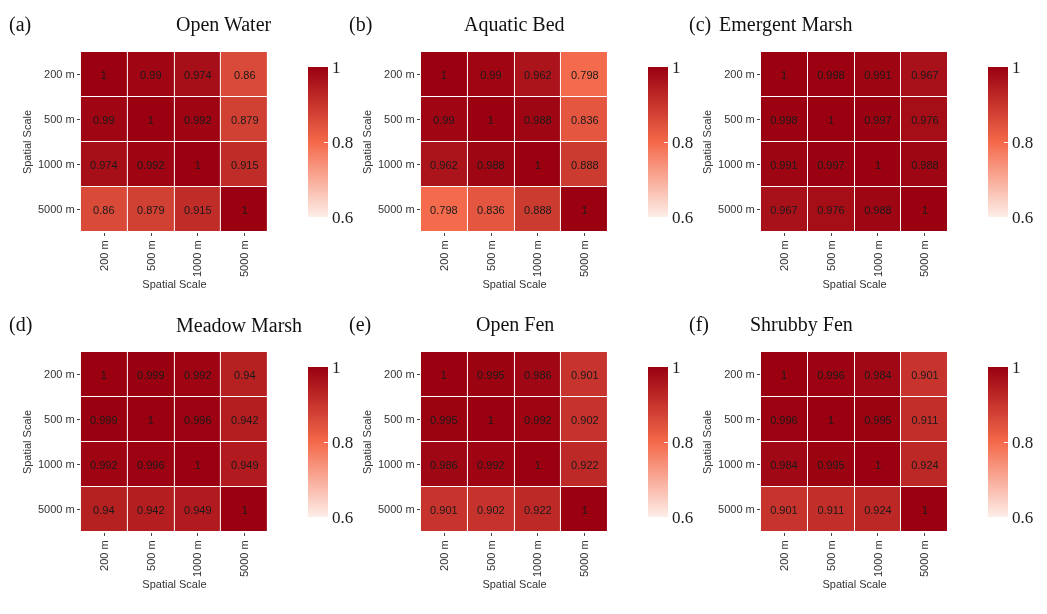  I want to click on data-label: 0.888, so click(585, 164).